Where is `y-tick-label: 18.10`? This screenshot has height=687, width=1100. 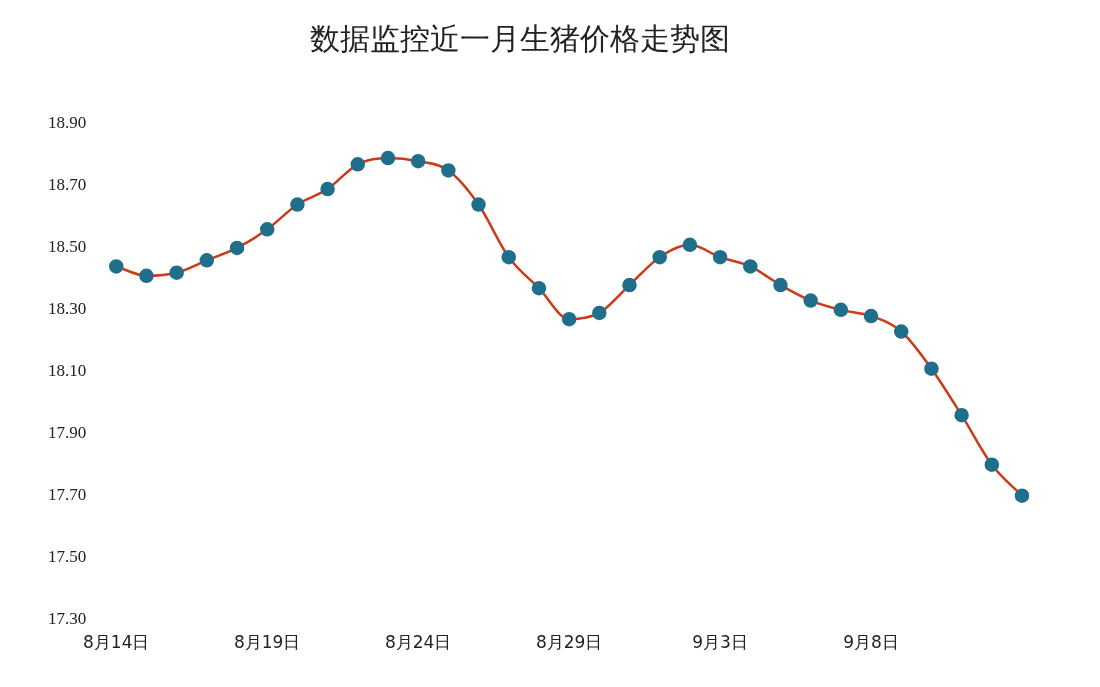
y-tick-label: 18.10 is located at coordinates (67, 371).